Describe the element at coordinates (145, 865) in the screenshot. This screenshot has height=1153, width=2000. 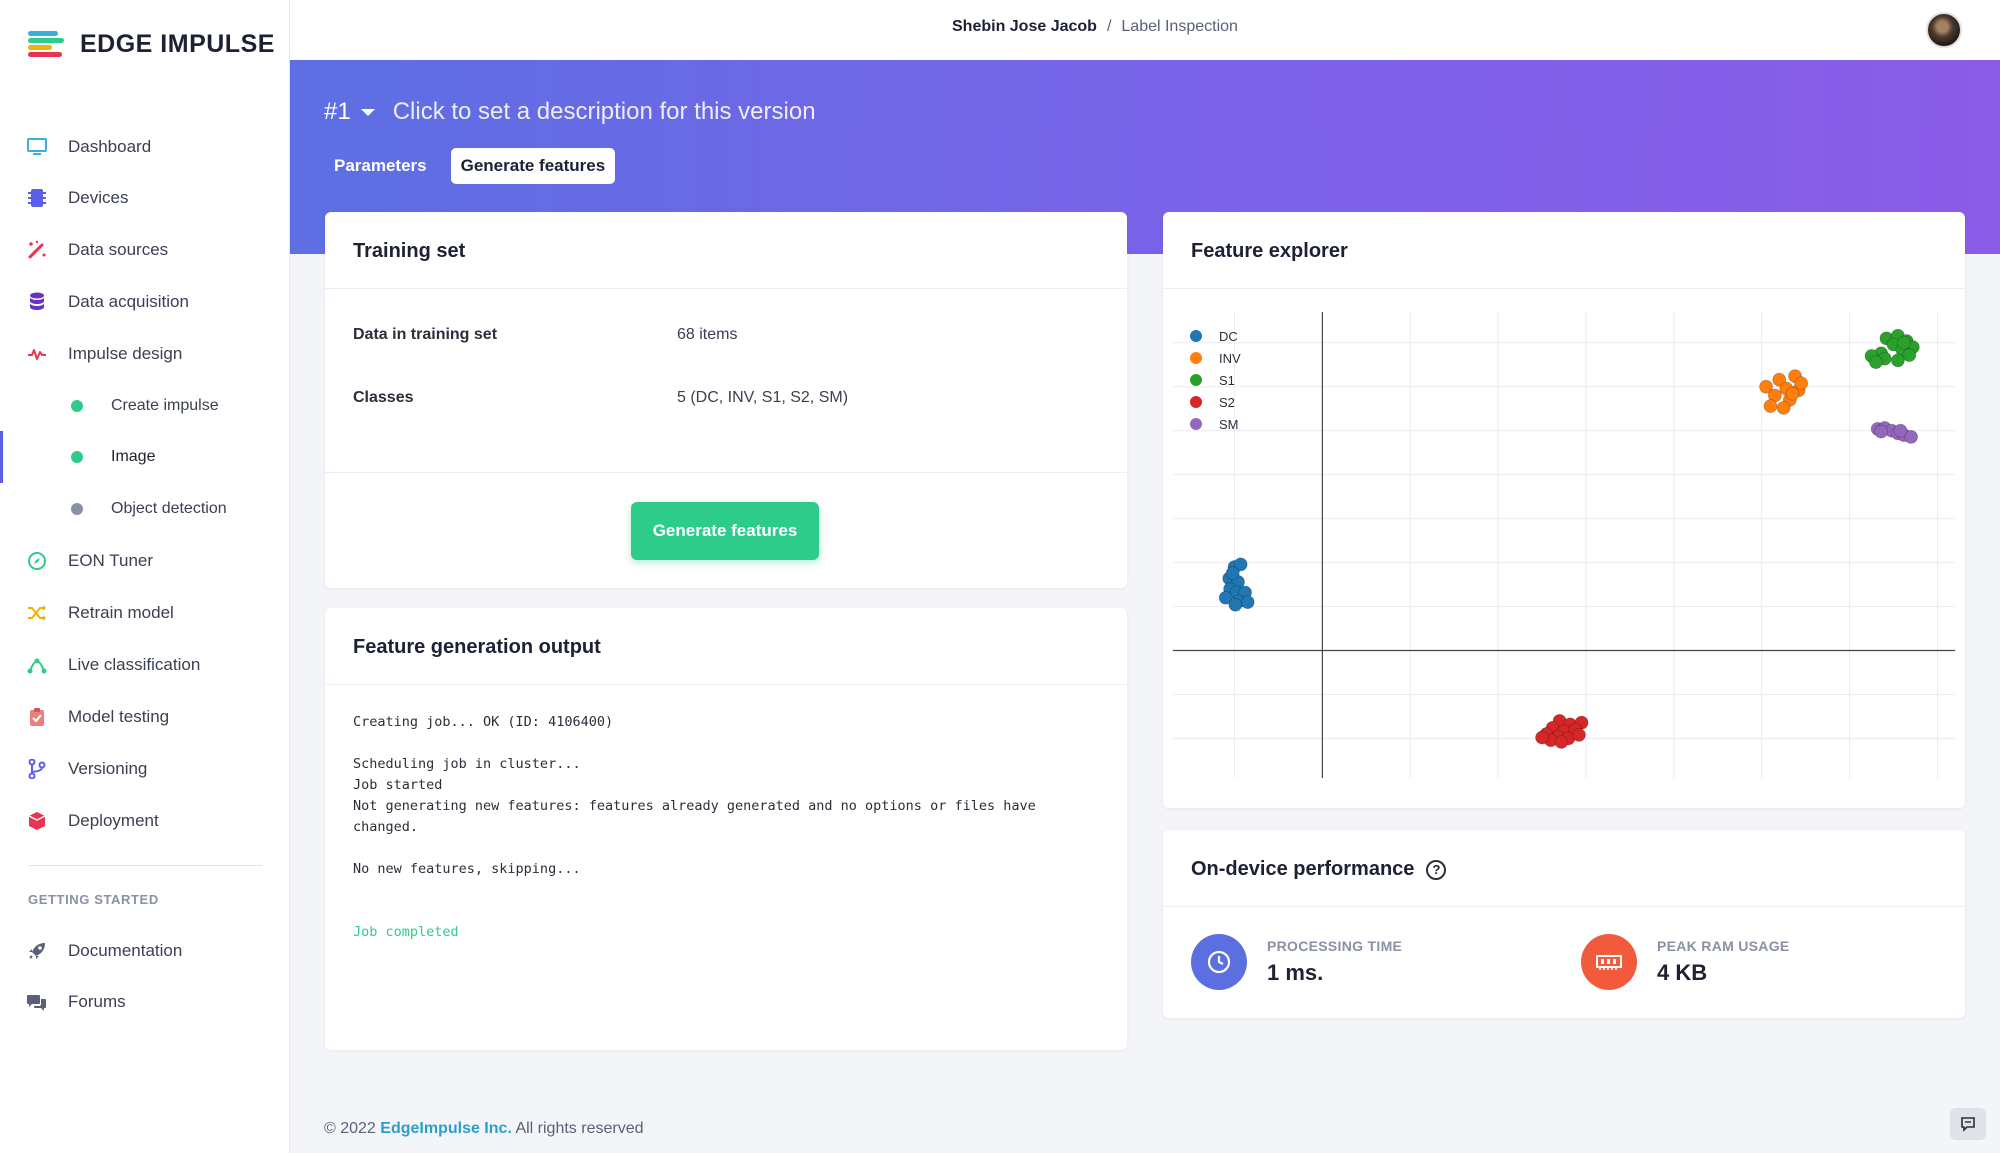
I see `sidebar-divider` at that location.